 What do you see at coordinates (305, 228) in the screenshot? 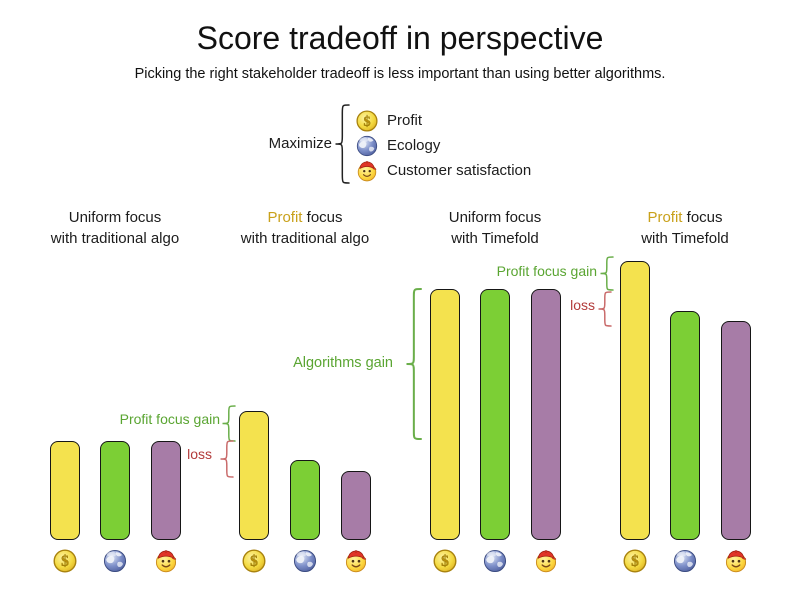
I see `group-label-profit-traditional: Profit focus with traditional algo` at bounding box center [305, 228].